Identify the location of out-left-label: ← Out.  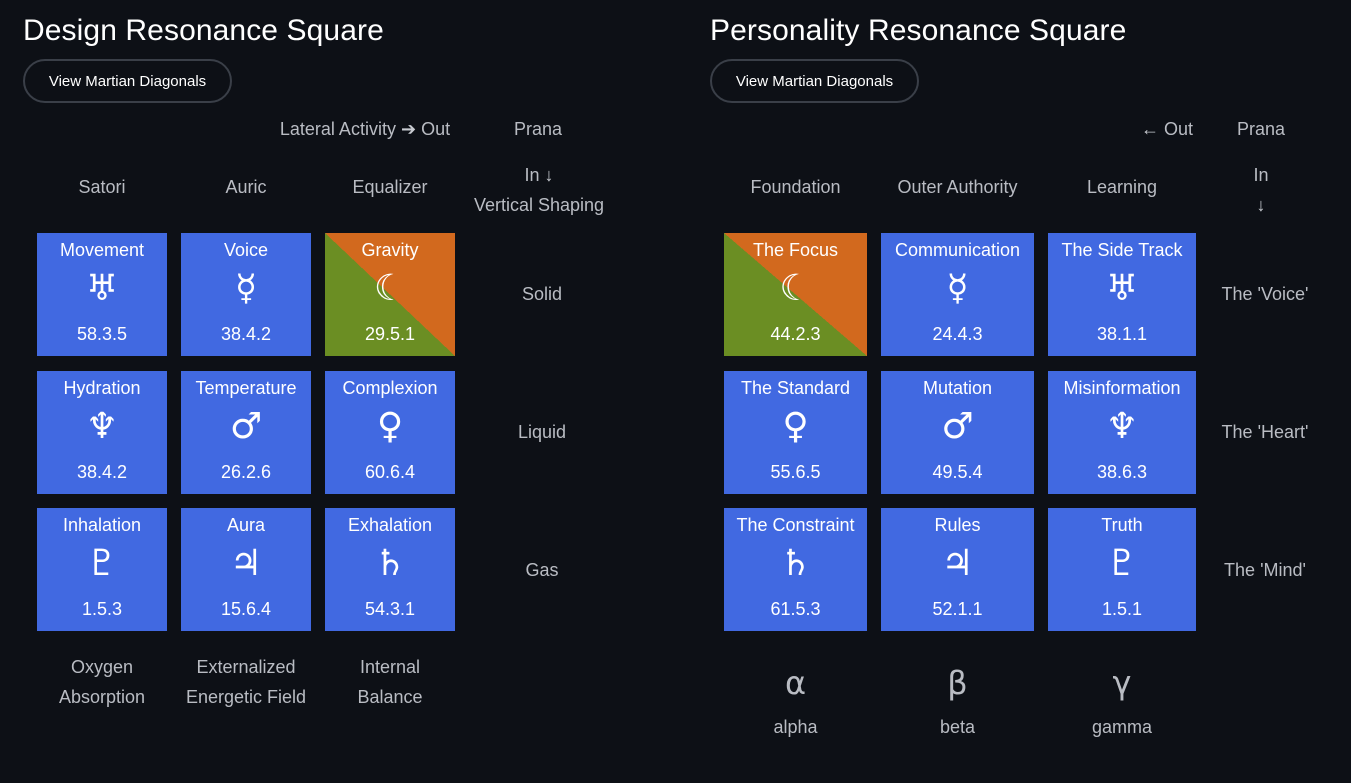
(1167, 129).